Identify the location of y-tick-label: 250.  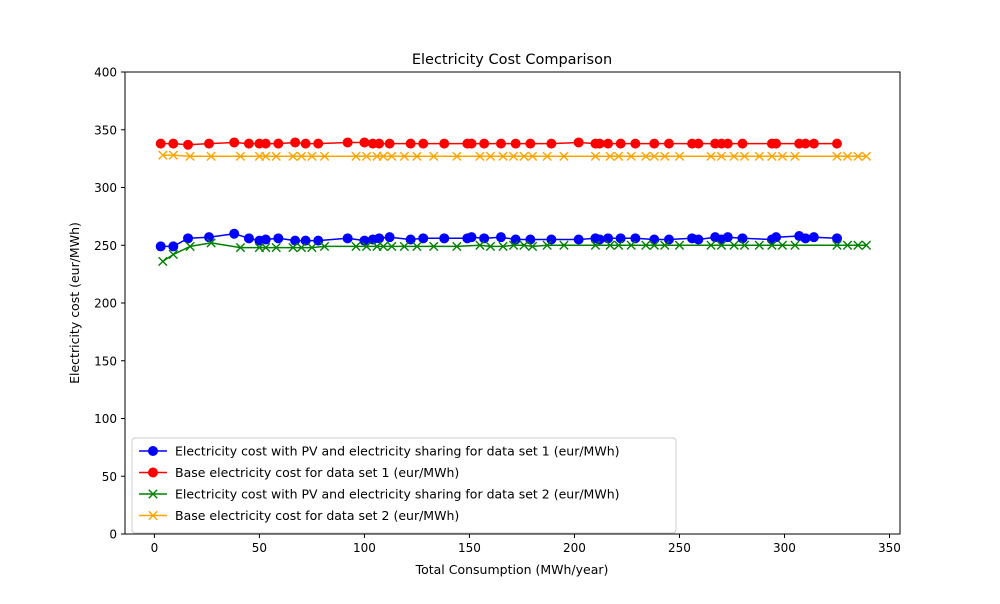
(105, 246).